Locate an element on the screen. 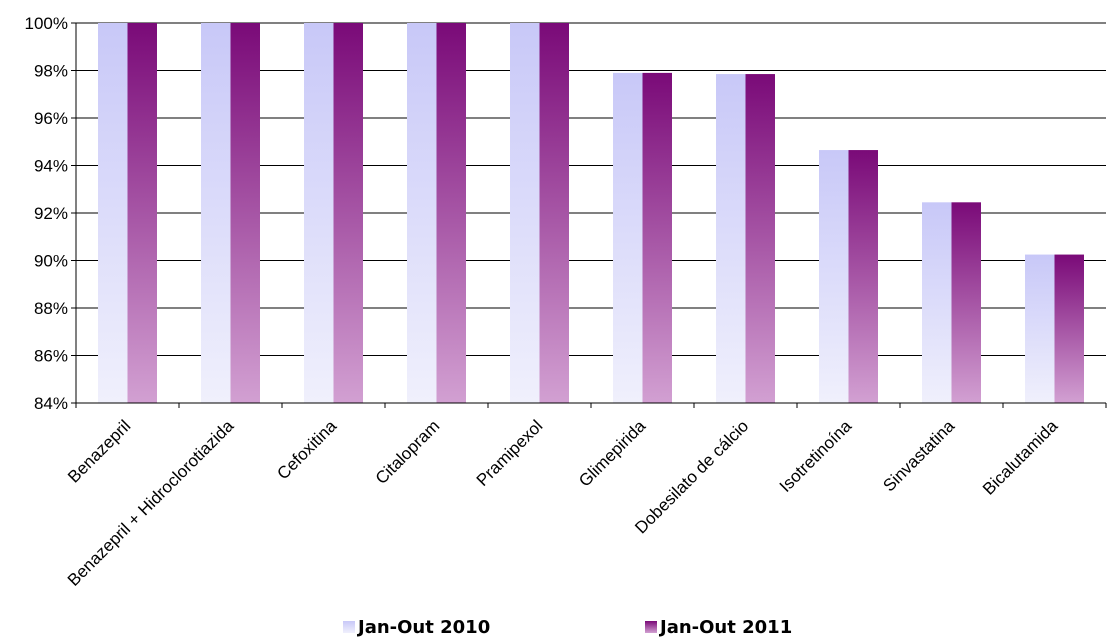 This screenshot has width=1114, height=637. y-tick-label: 96% is located at coordinates (51, 118).